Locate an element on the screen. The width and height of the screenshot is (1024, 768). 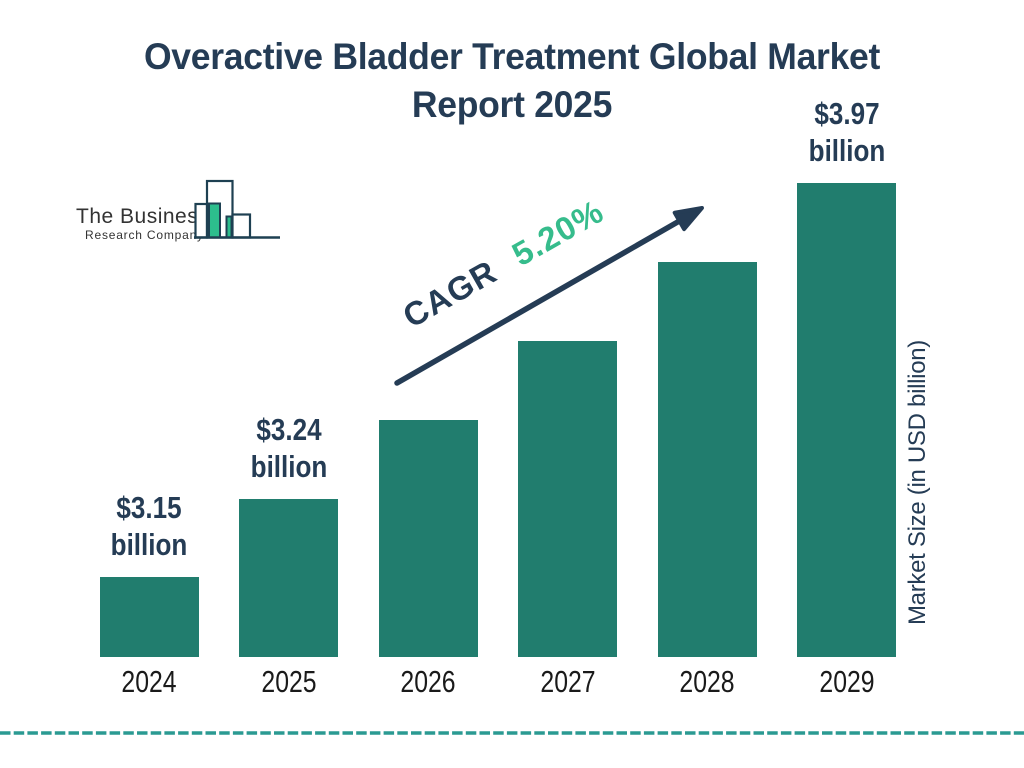
x-tick-2029: 2029 is located at coordinates (846, 681).